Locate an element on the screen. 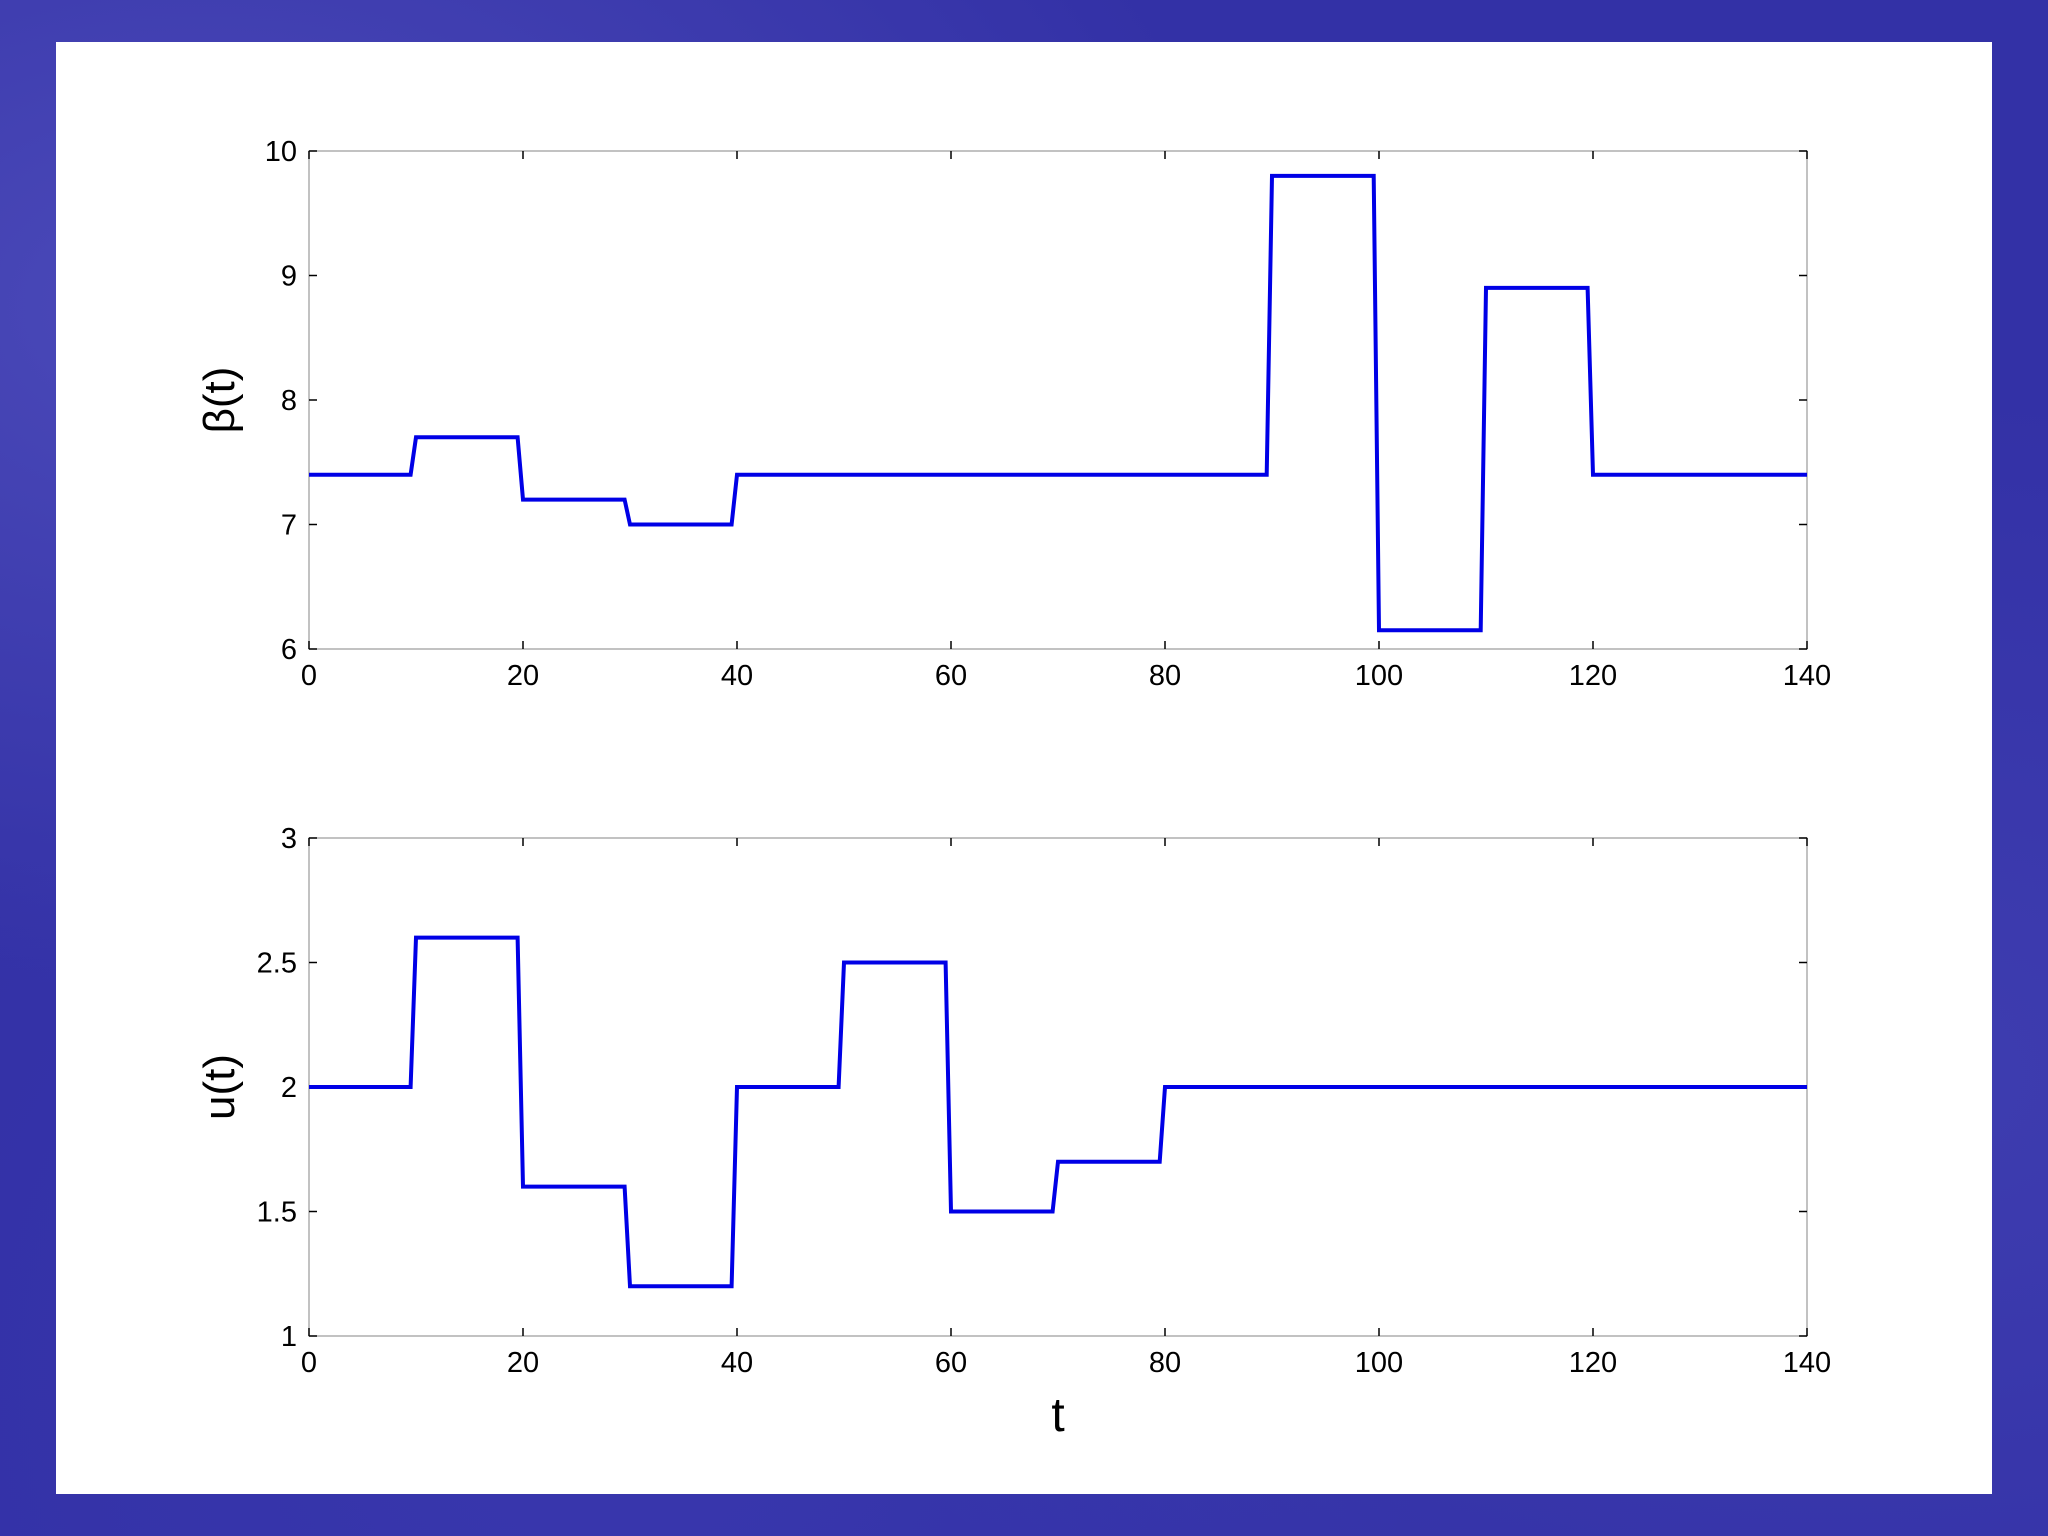 Image resolution: width=2048 pixels, height=1536 pixels. beta-x-tick-label: 100 is located at coordinates (1379, 676).